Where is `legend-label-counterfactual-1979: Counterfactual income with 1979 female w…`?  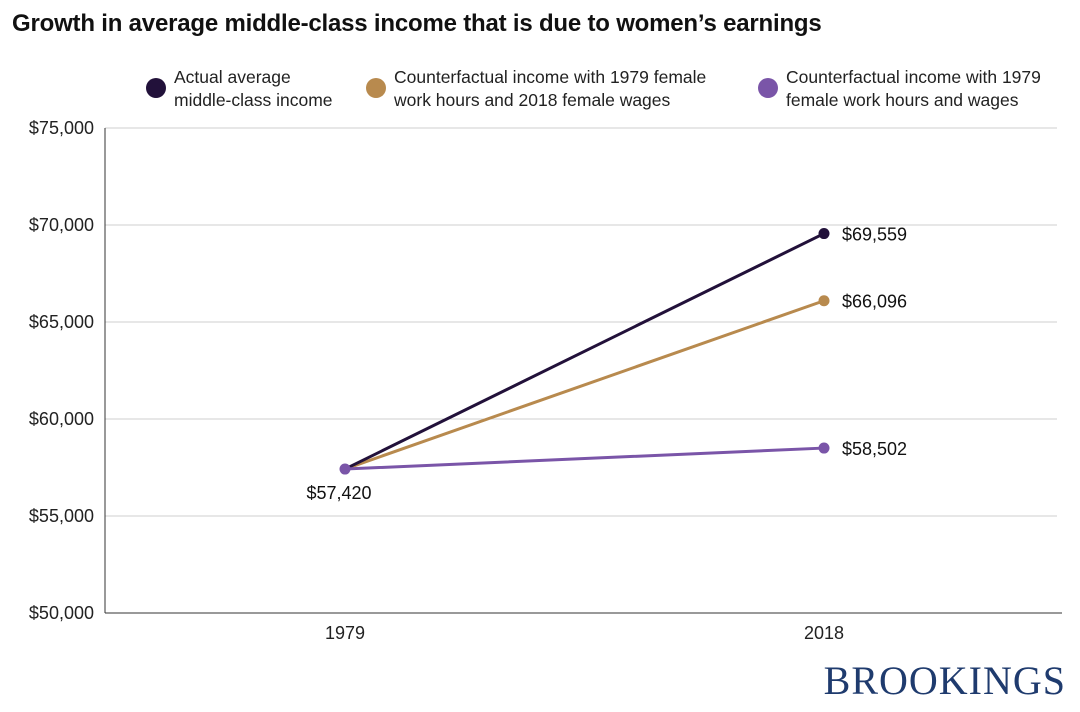 legend-label-counterfactual-1979: Counterfactual income with 1979 female w… is located at coordinates (913, 88).